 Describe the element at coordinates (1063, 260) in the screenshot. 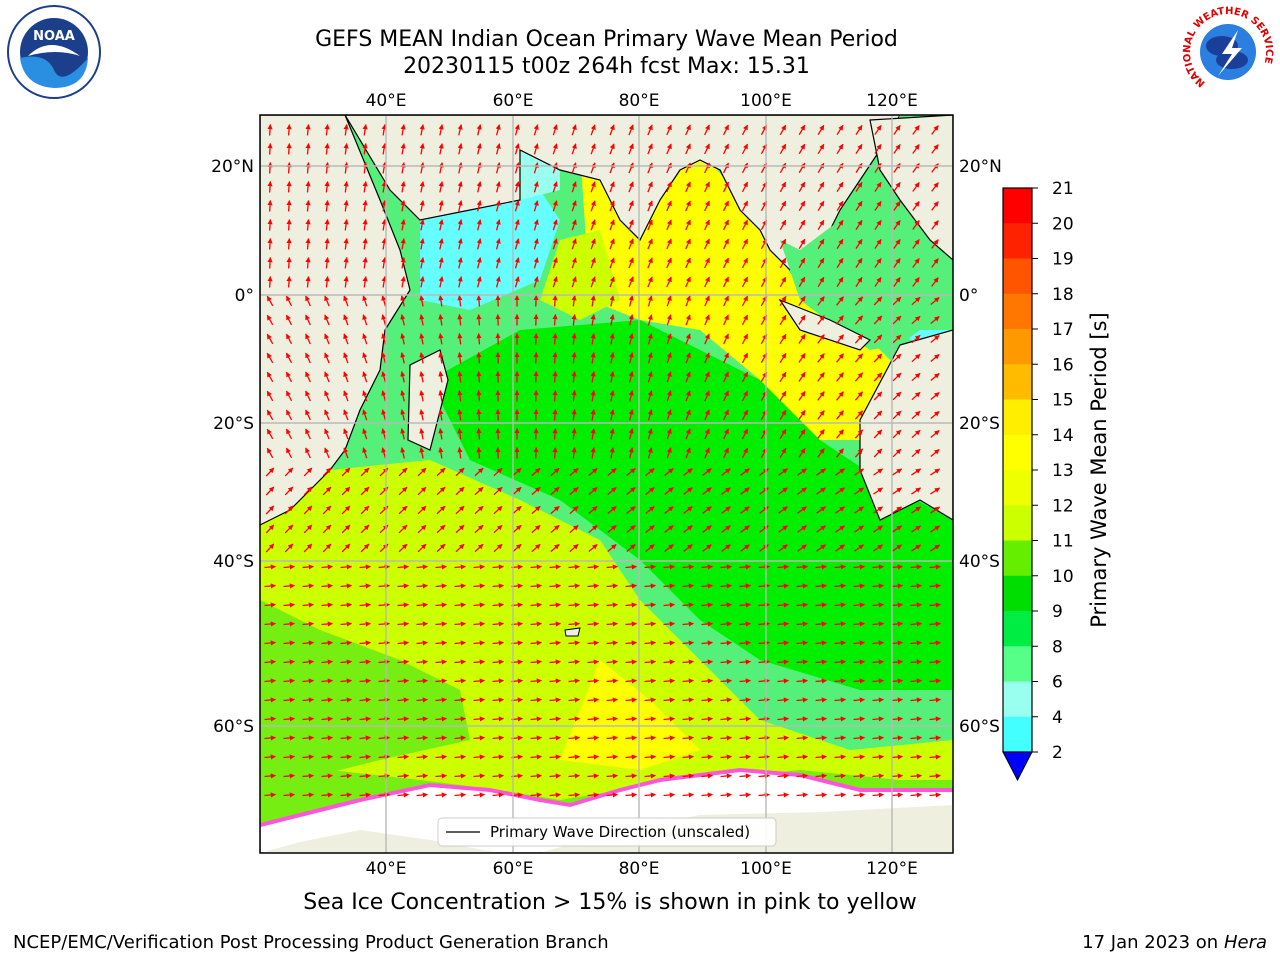

I see `colorbar-tick-label: 19` at that location.